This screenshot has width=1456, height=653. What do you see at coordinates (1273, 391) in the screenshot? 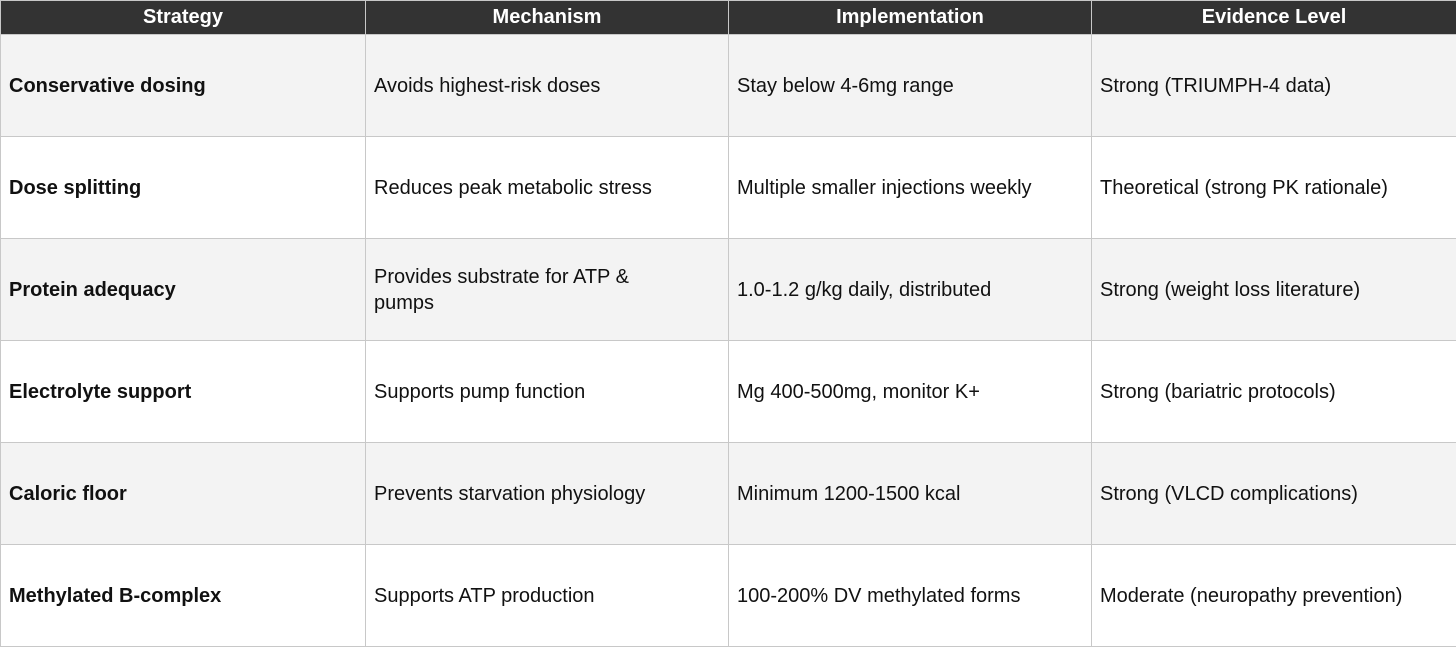
I see `table-cell: Strong (bariatric protocols)` at bounding box center [1273, 391].